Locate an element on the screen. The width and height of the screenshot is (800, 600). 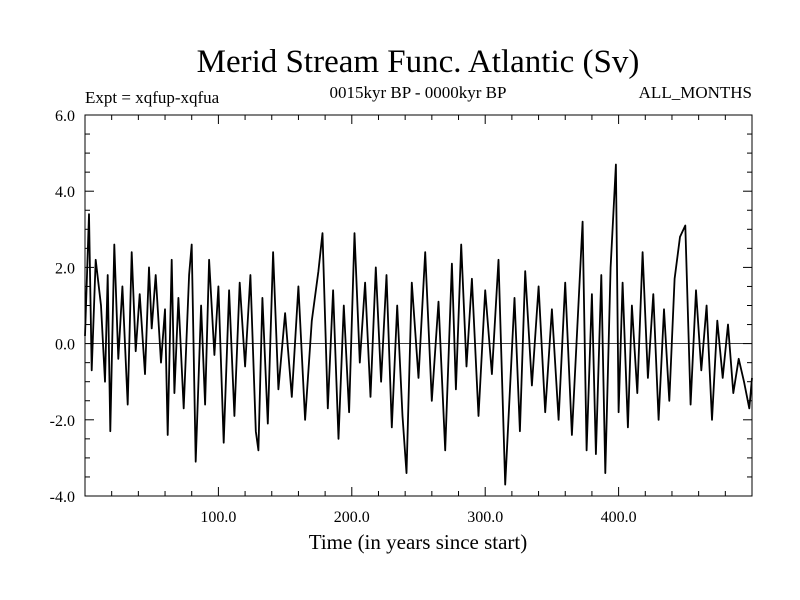
chart-subtitle-right: ALL_MONTHS is located at coordinates (695, 92).